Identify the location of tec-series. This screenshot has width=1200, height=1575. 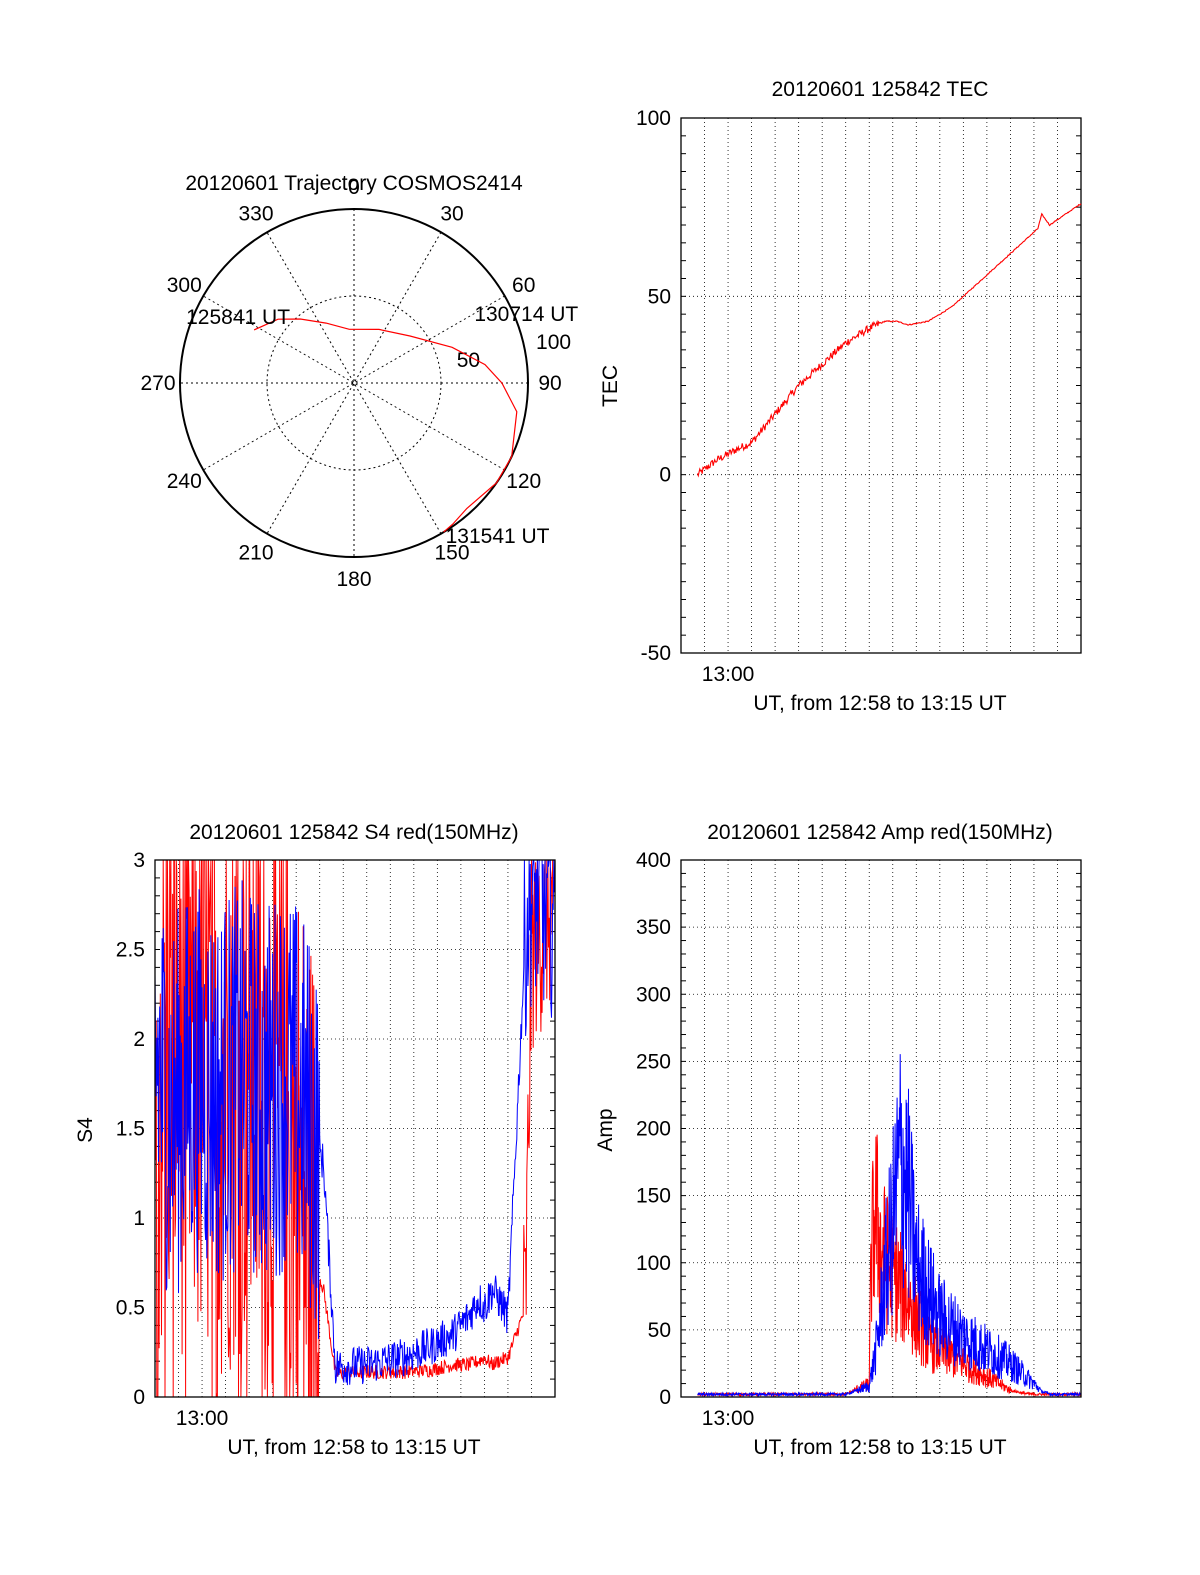
(889, 340).